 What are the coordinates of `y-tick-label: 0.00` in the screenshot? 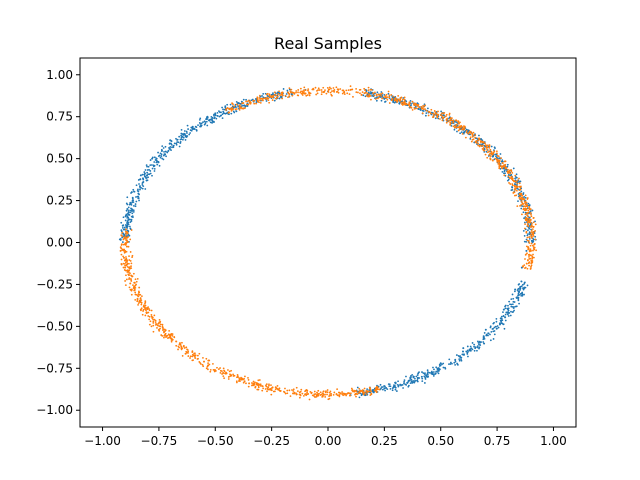 It's located at (59, 243).